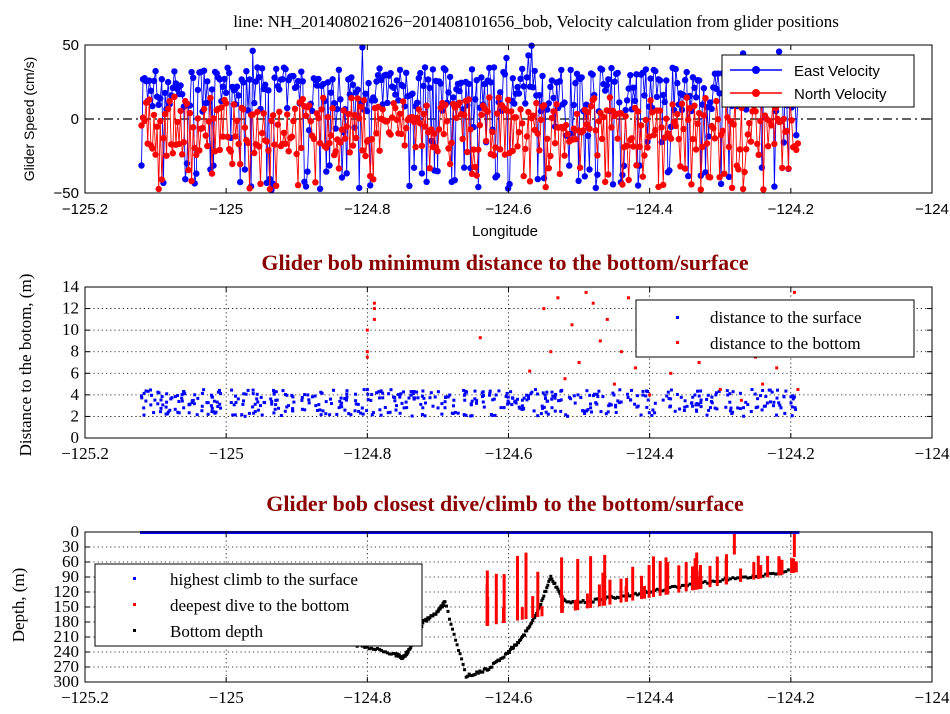 Image resolution: width=950 pixels, height=714 pixels. Describe the element at coordinates (650, 697) in the screenshot. I see `x-tick-label: −124.4` at that location.